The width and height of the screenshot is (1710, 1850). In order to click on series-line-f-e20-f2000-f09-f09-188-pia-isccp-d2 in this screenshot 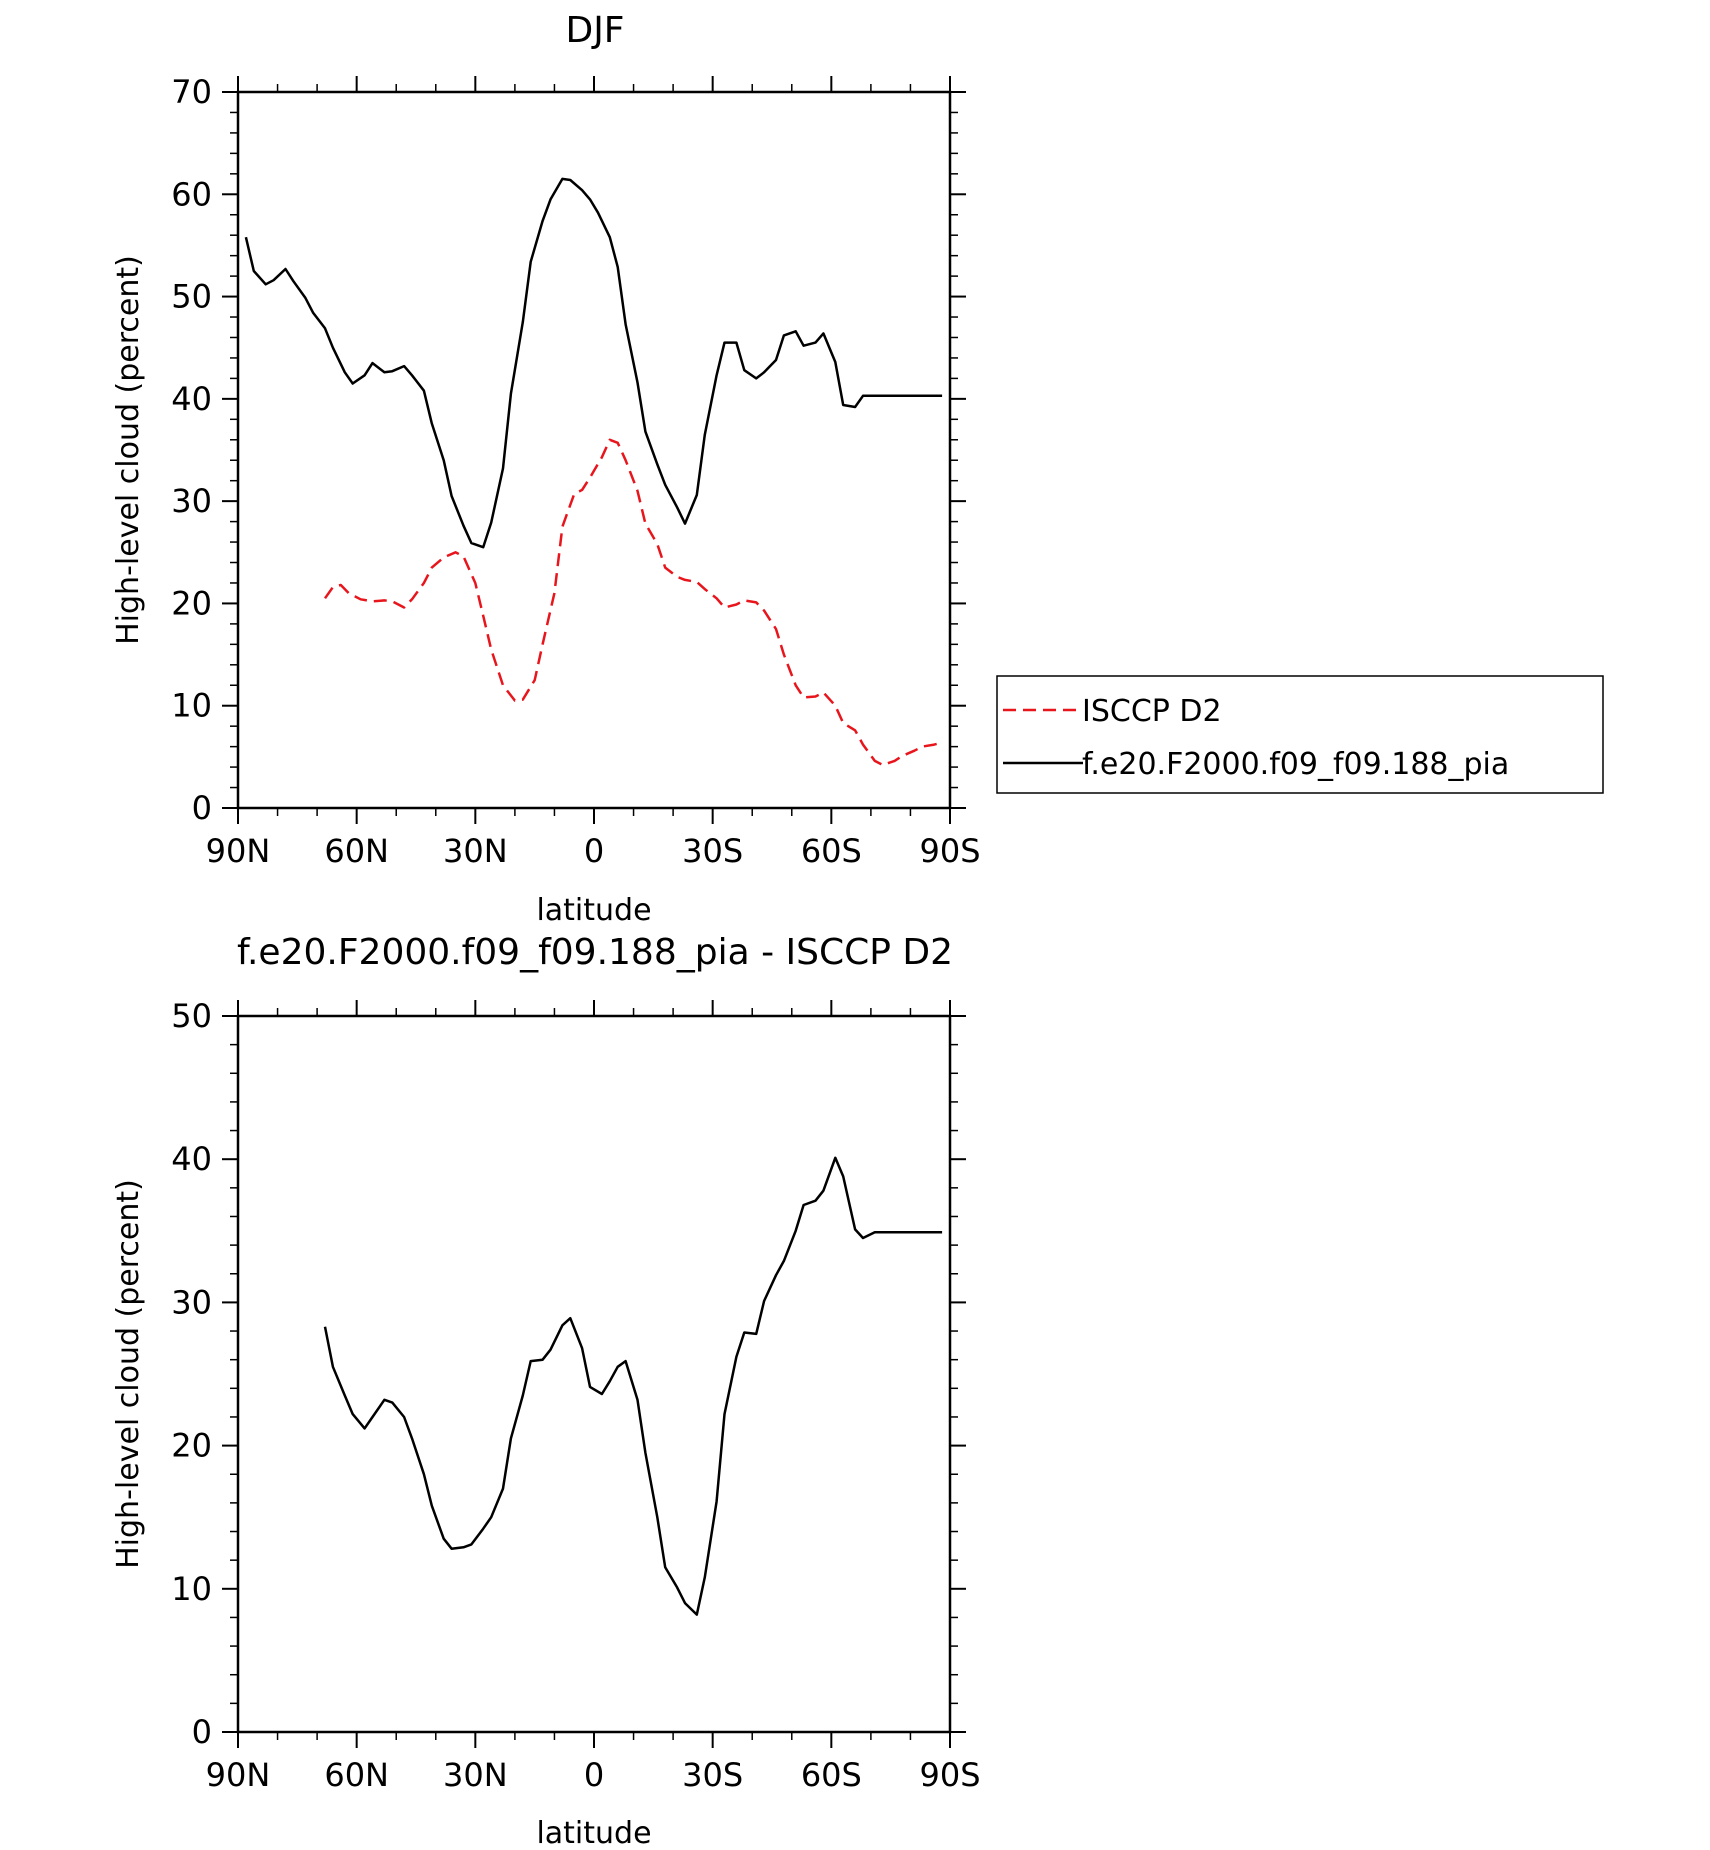, I will do `click(633, 1386)`.